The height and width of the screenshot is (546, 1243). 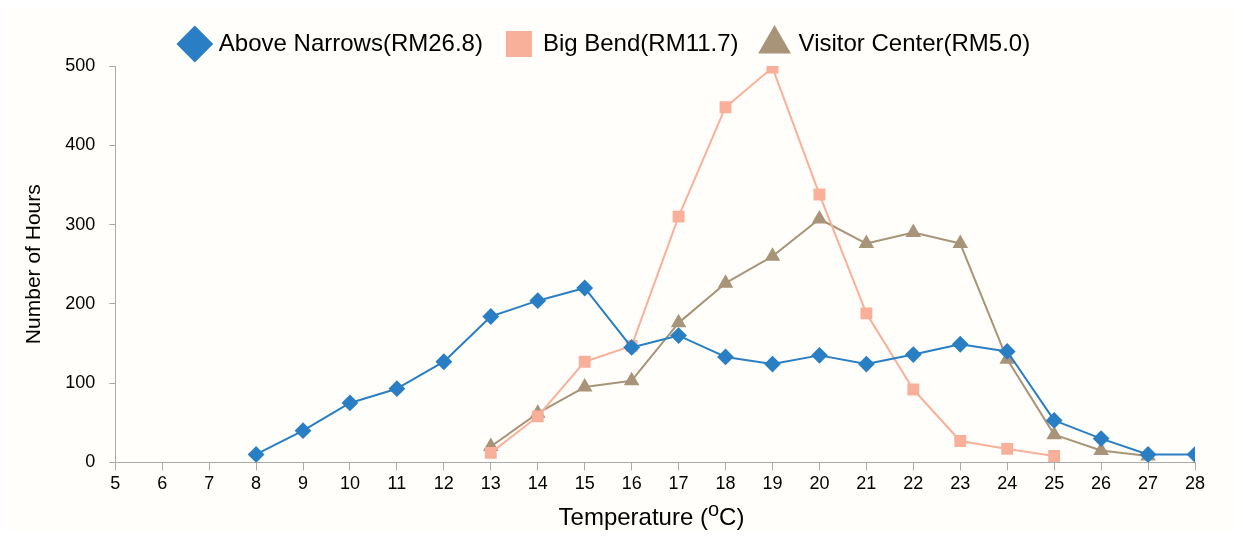 What do you see at coordinates (584, 483) in the screenshot?
I see `x-tick-label: 15` at bounding box center [584, 483].